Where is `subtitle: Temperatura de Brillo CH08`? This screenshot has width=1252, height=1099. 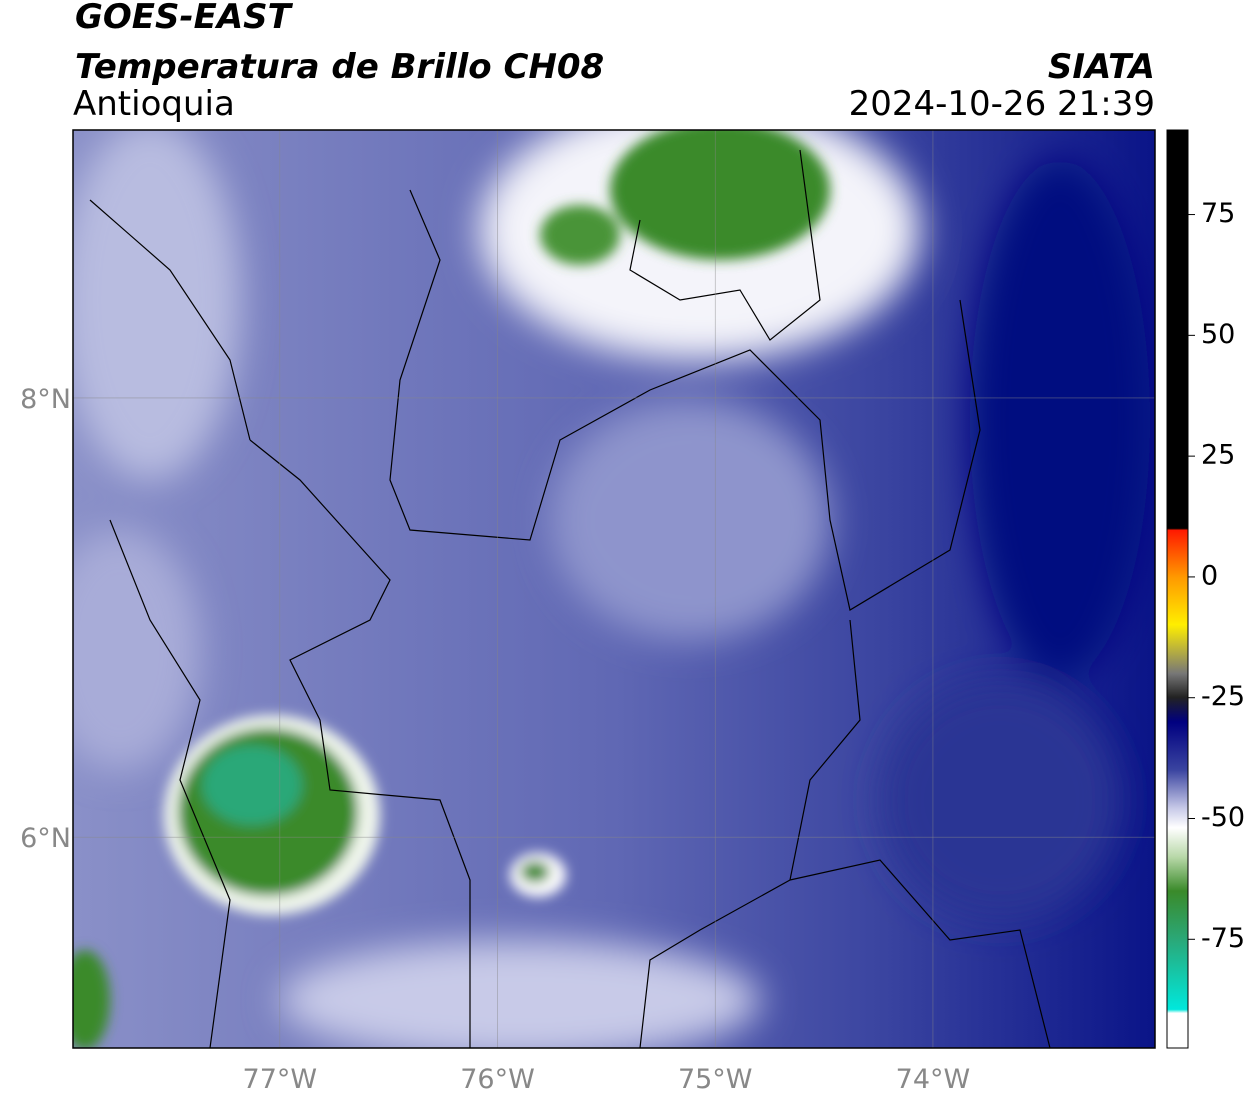
subtitle: Temperatura de Brillo CH08 is located at coordinates (339, 67).